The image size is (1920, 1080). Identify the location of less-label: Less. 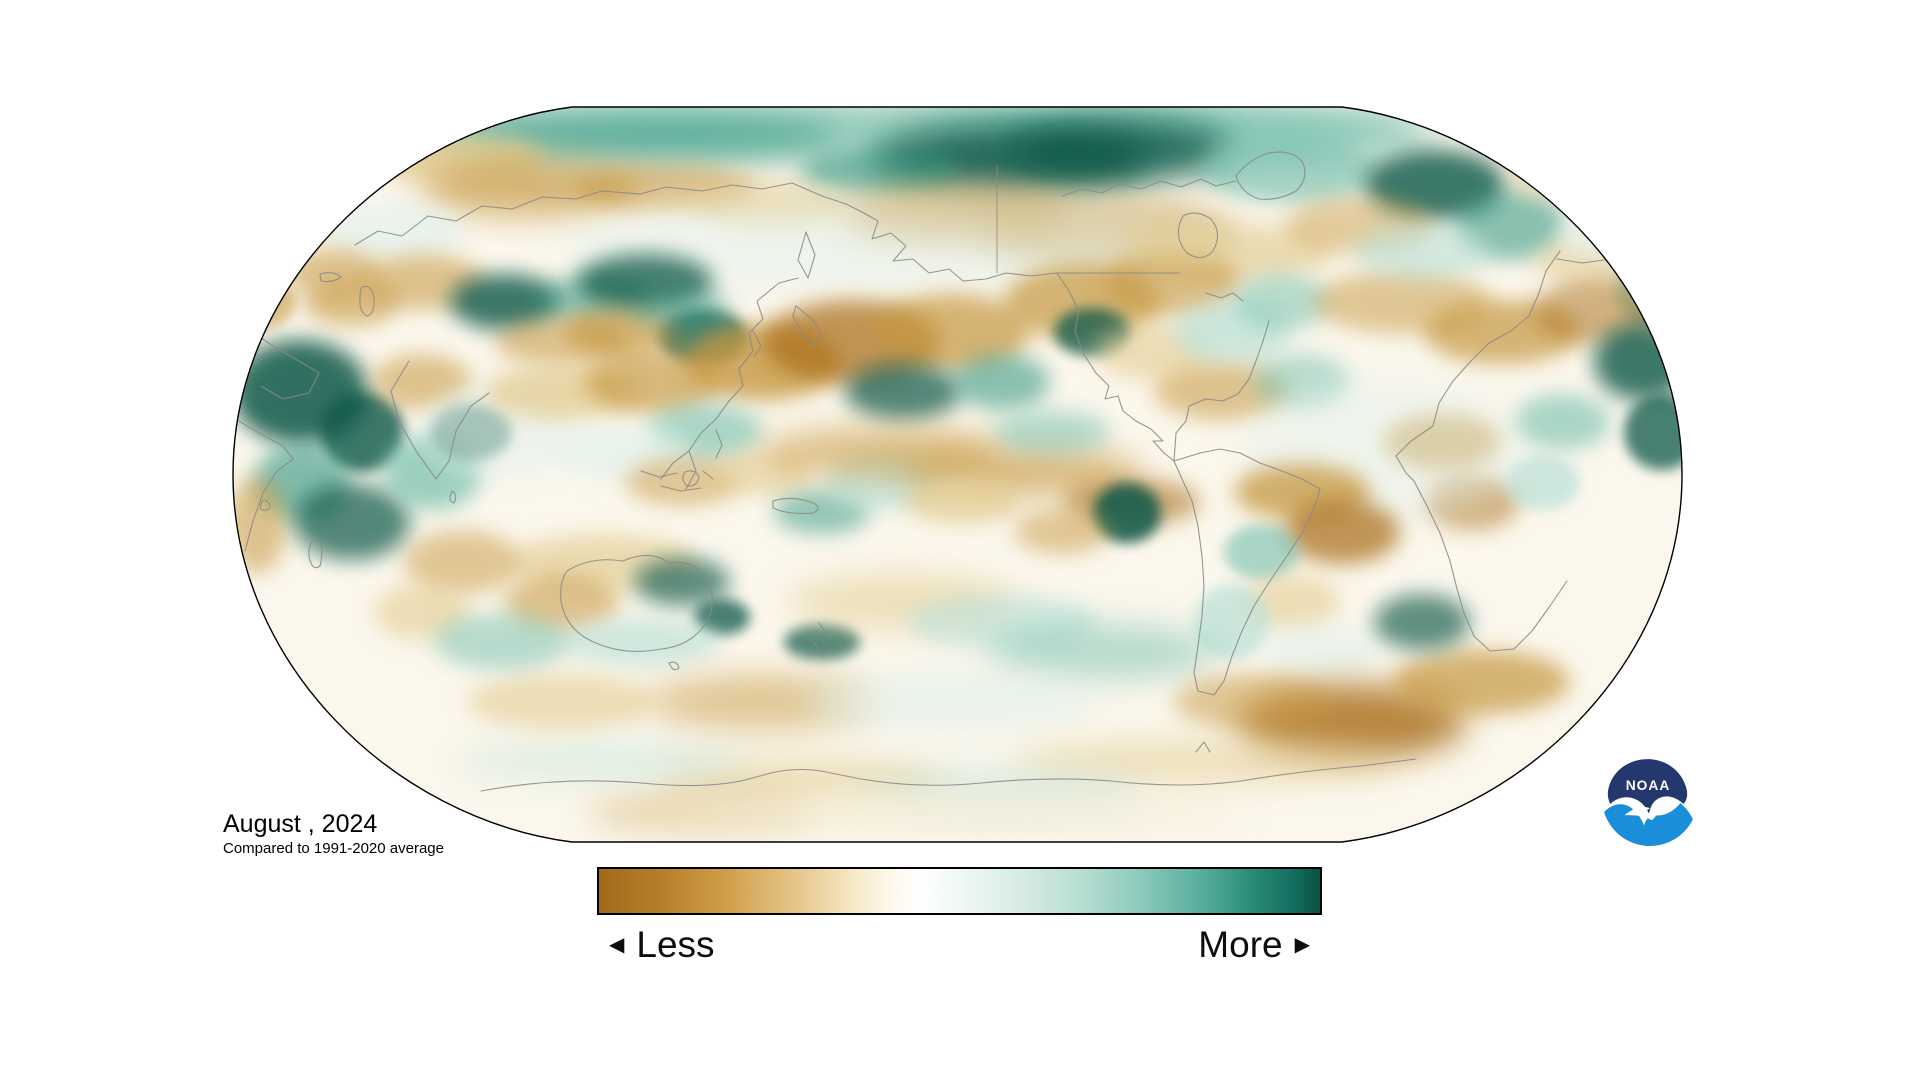
(675, 944).